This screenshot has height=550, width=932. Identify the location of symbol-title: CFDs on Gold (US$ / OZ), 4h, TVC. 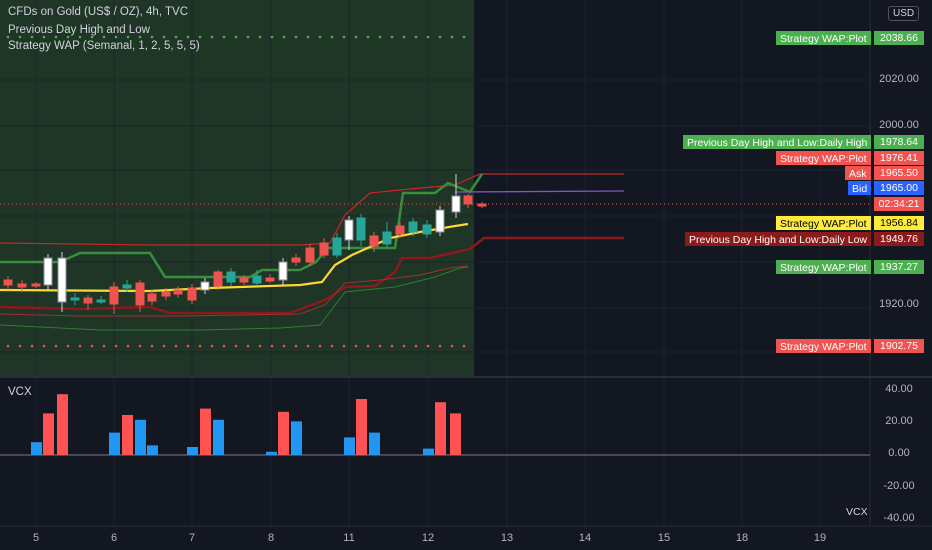
(98, 12).